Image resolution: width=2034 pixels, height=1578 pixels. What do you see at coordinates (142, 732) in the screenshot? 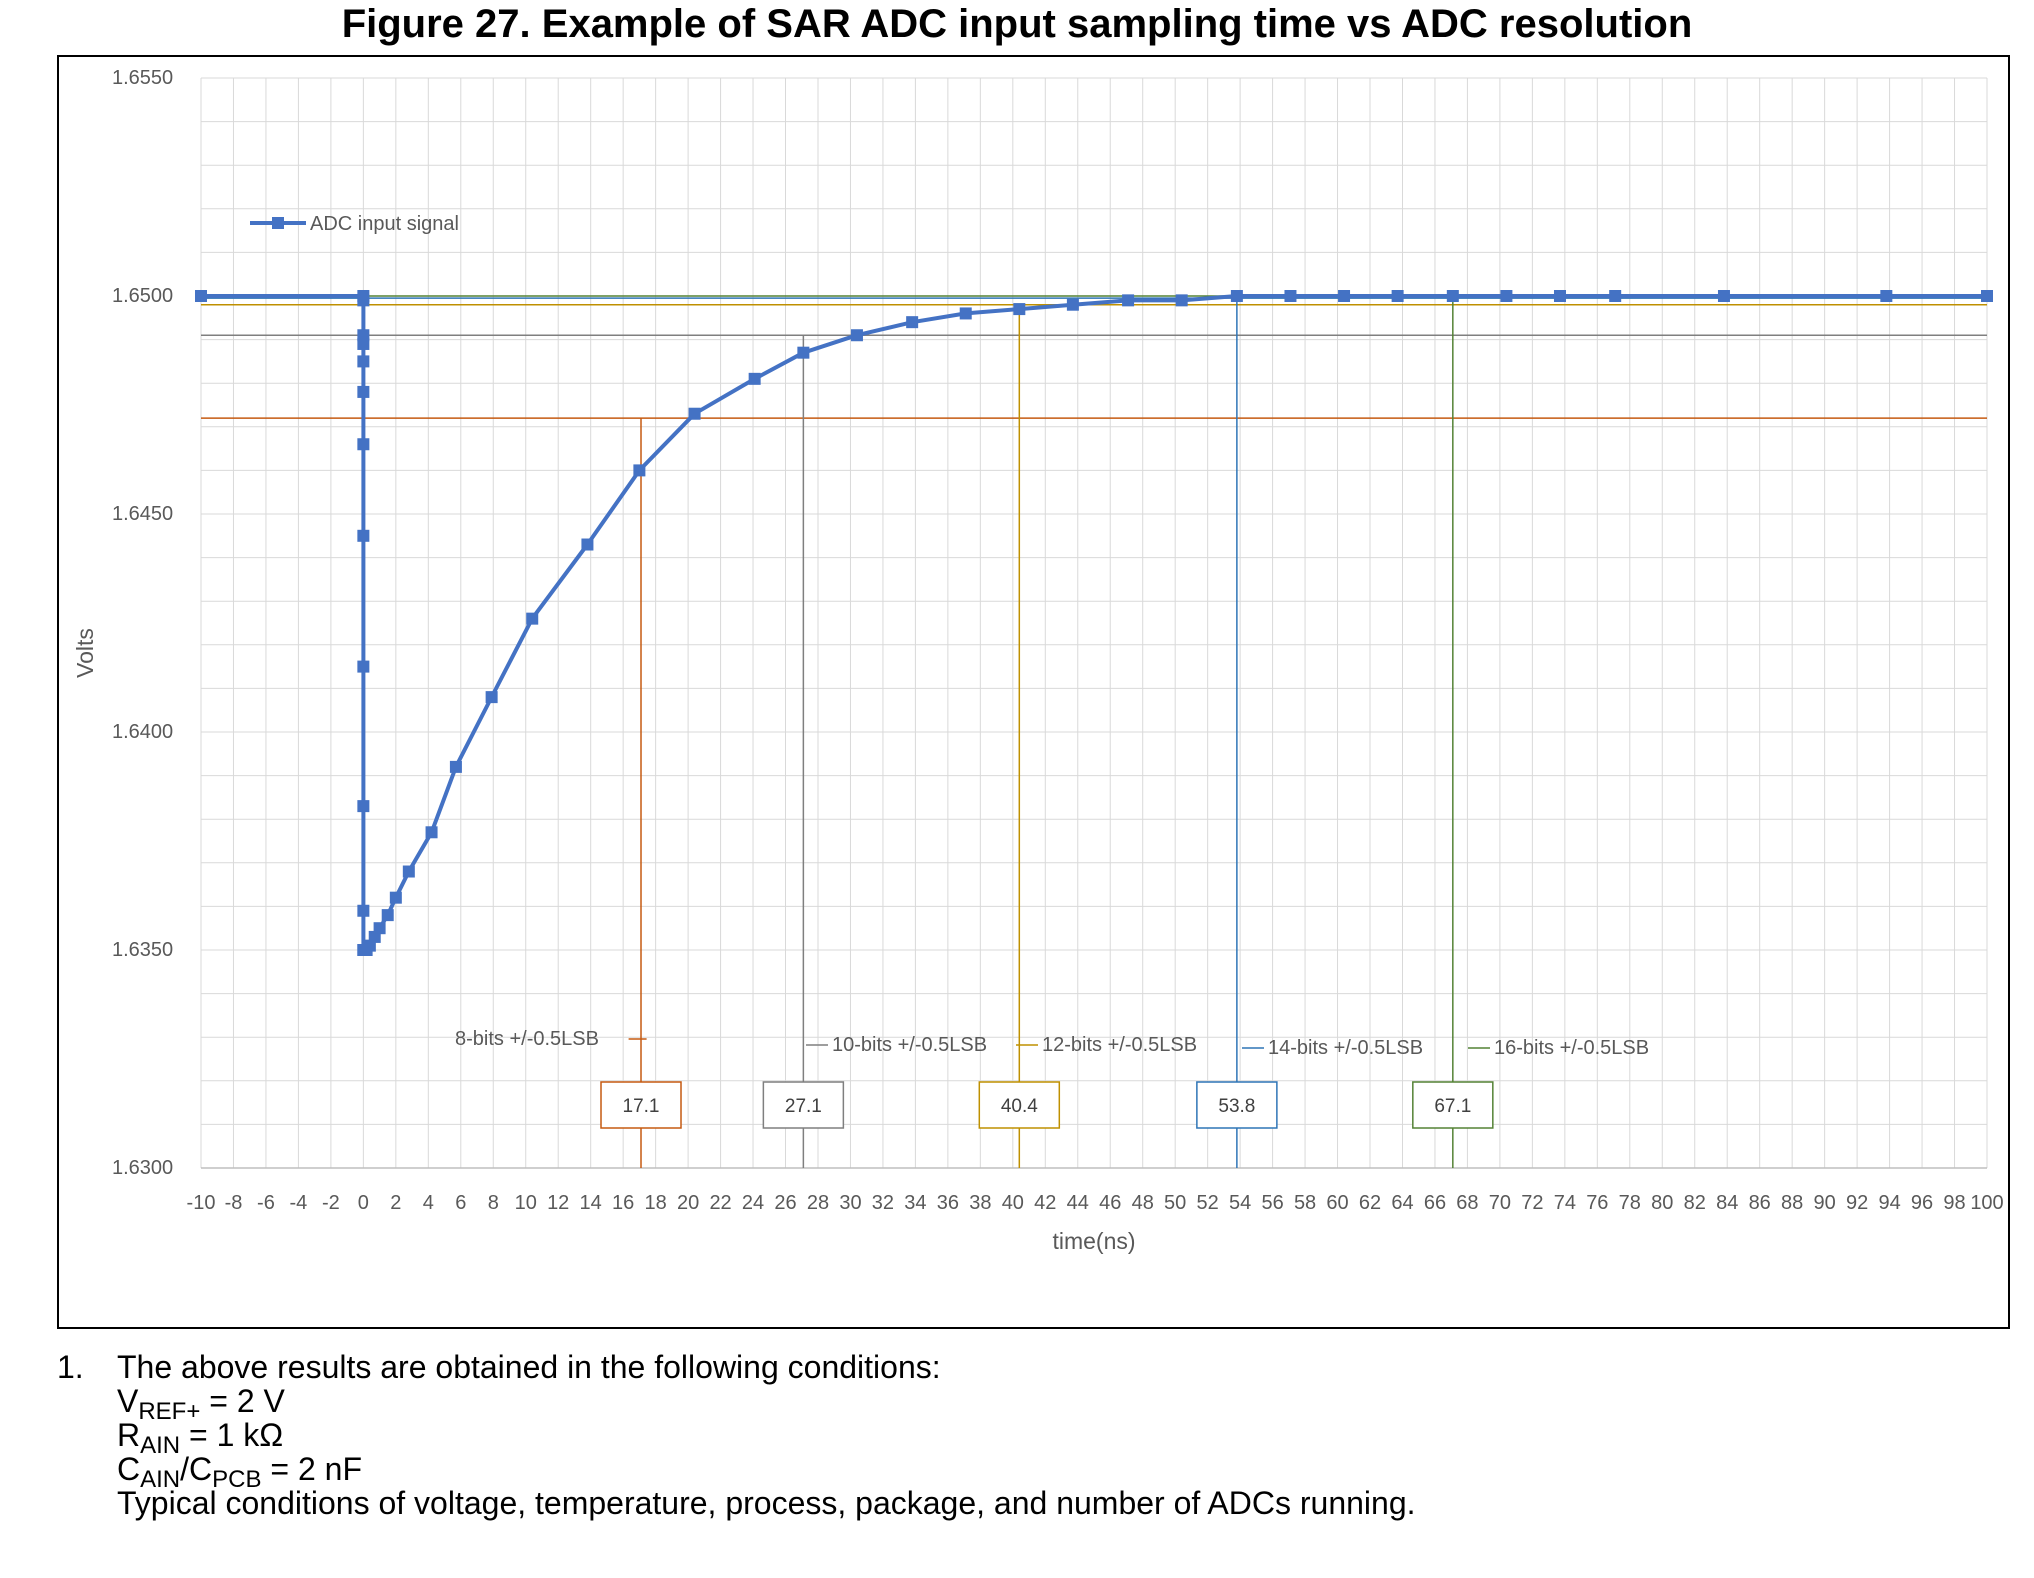
I see `y-tick-label: 1.6400` at bounding box center [142, 732].